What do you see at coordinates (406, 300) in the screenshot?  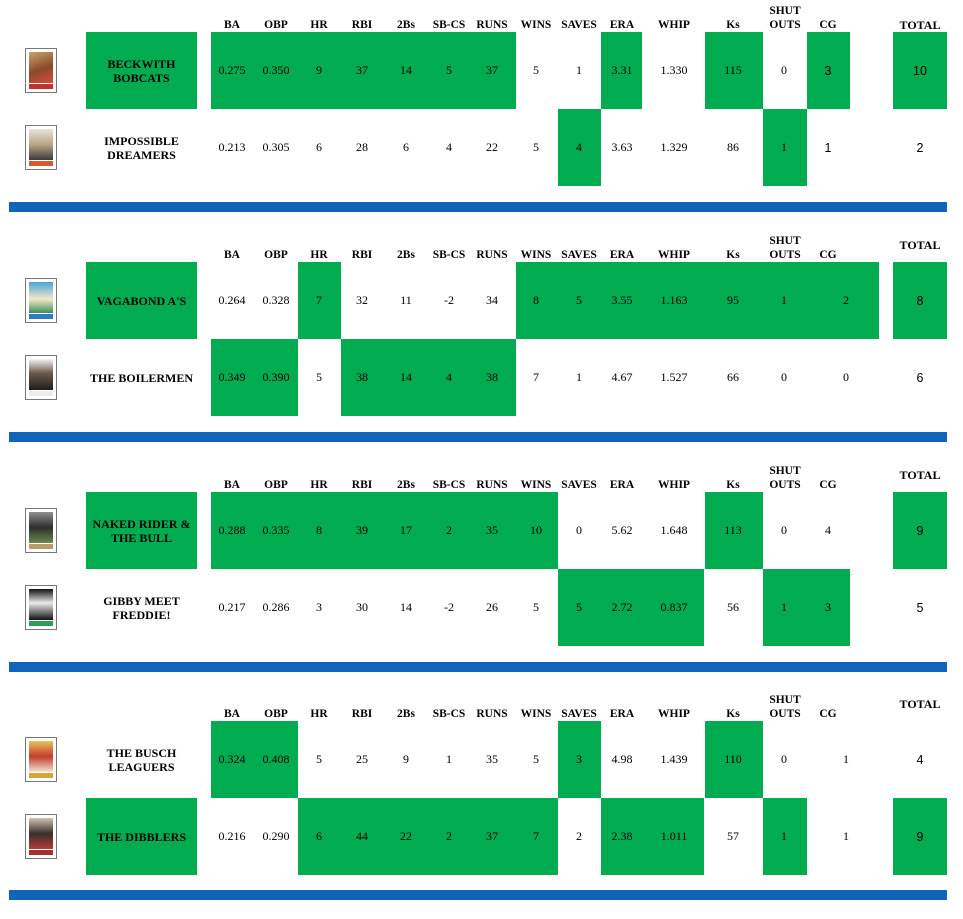 I see `stat-2bs: 11` at bounding box center [406, 300].